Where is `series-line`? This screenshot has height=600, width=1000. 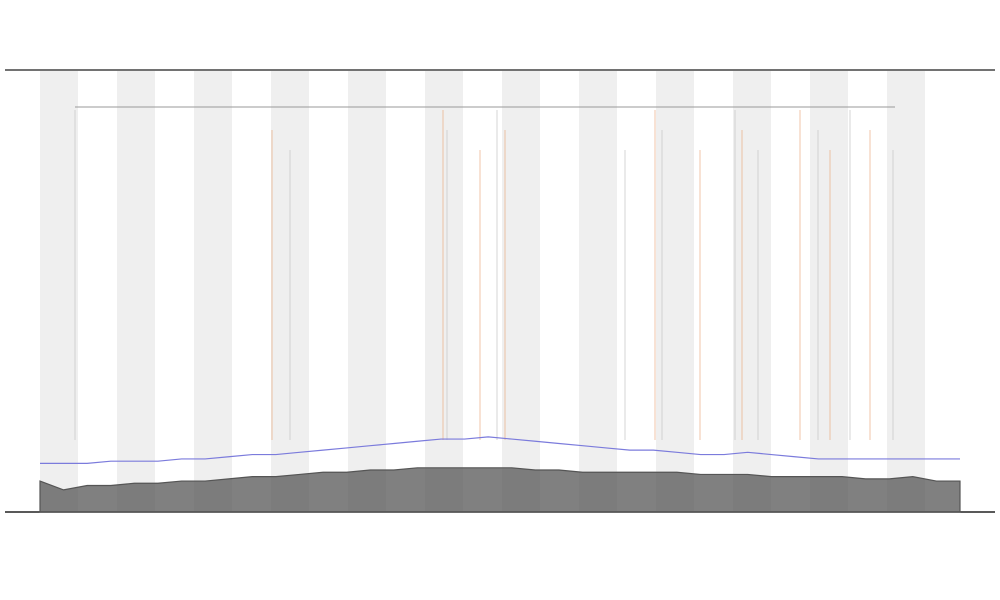 series-line is located at coordinates (500, 450).